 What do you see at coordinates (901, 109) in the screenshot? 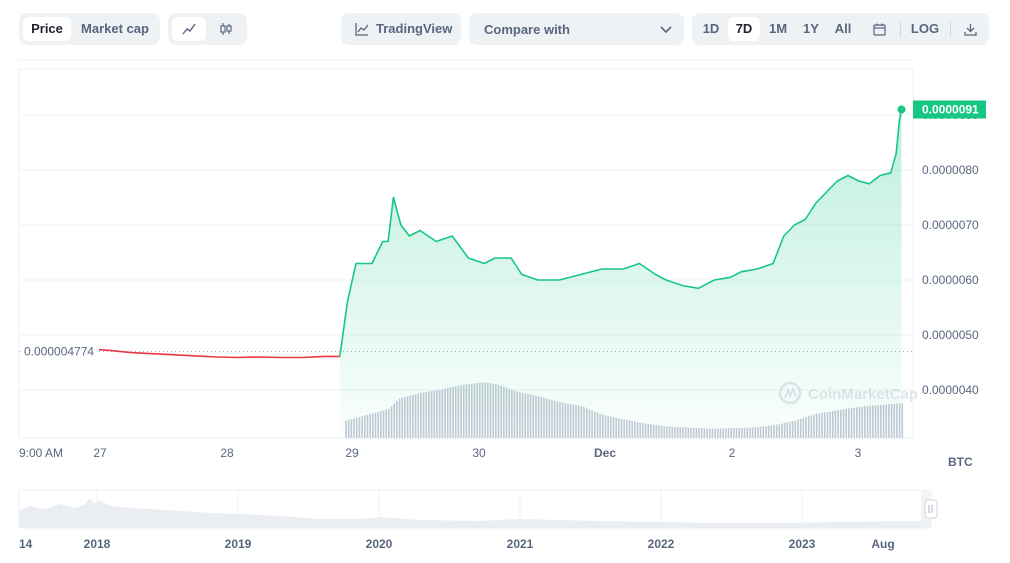
I see `current-price-dot` at bounding box center [901, 109].